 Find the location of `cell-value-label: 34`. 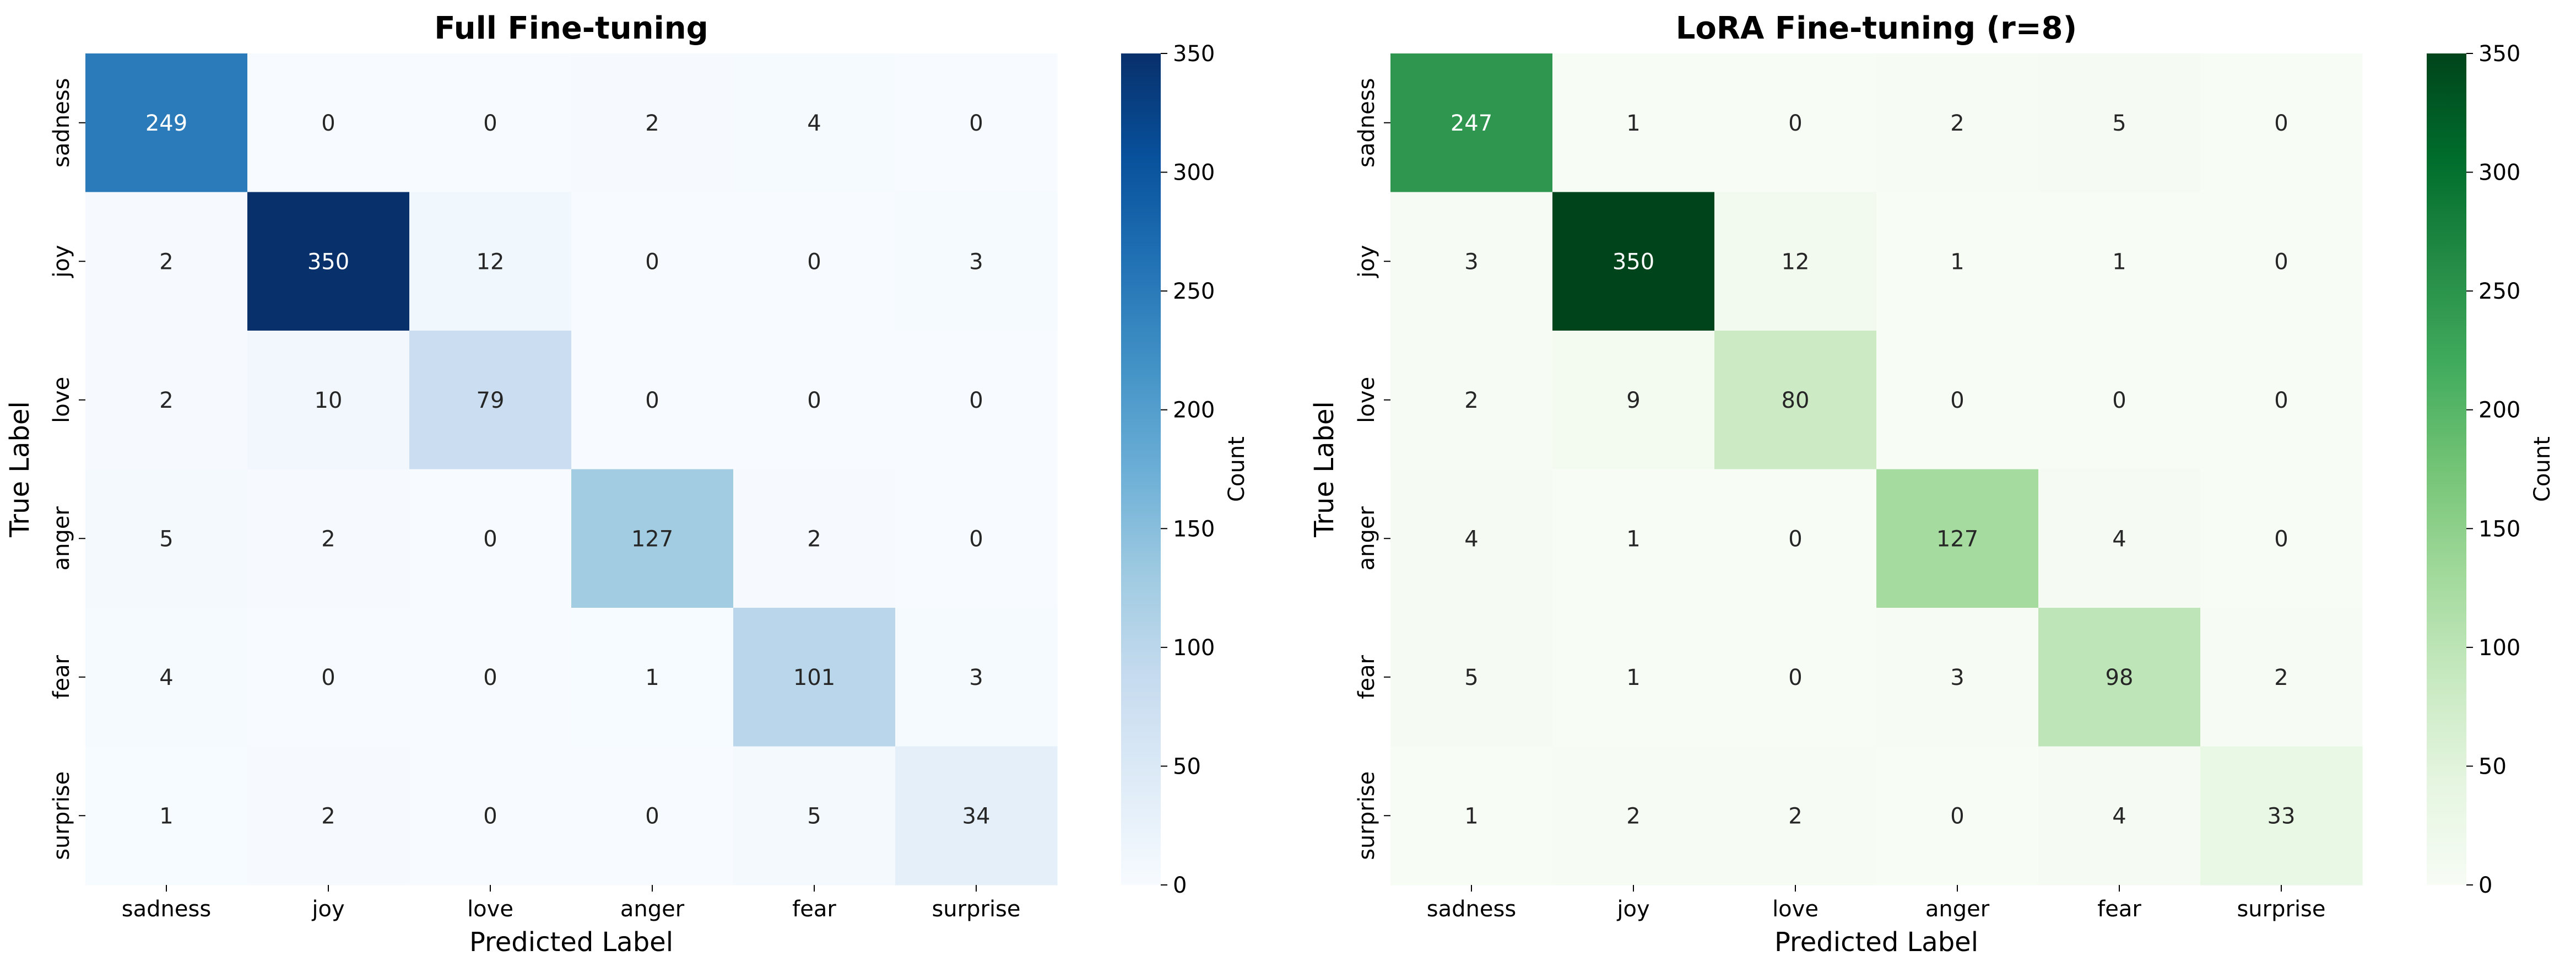

cell-value-label: 34 is located at coordinates (977, 816).